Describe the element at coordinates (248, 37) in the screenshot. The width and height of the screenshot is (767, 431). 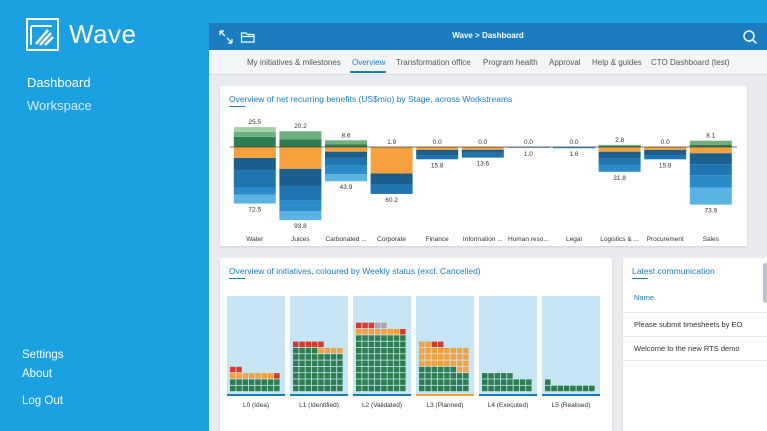
I see `folder-icon` at that location.